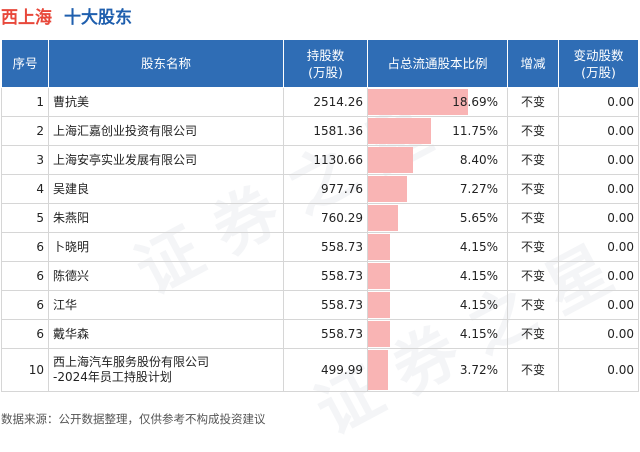 The width and height of the screenshot is (640, 452). Describe the element at coordinates (166, 218) in the screenshot. I see `holder-name-cell: 朱燕阳` at that location.